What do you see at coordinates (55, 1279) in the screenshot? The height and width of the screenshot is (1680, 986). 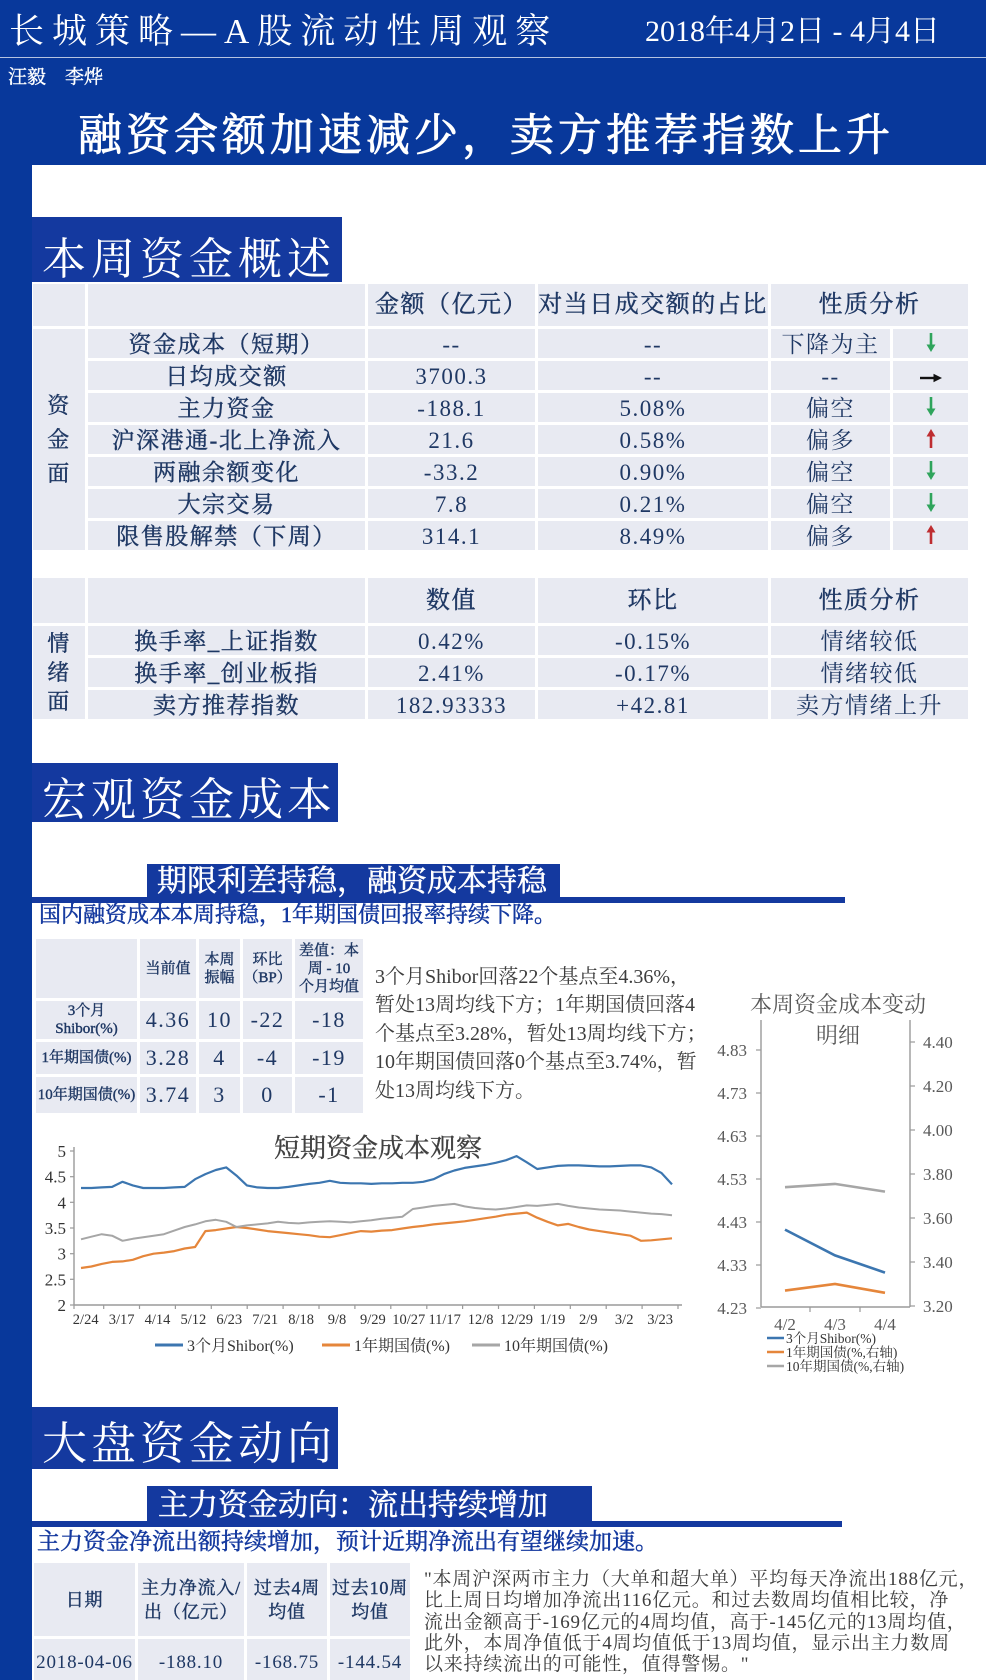 I see `svg-text: 2.5` at bounding box center [55, 1279].